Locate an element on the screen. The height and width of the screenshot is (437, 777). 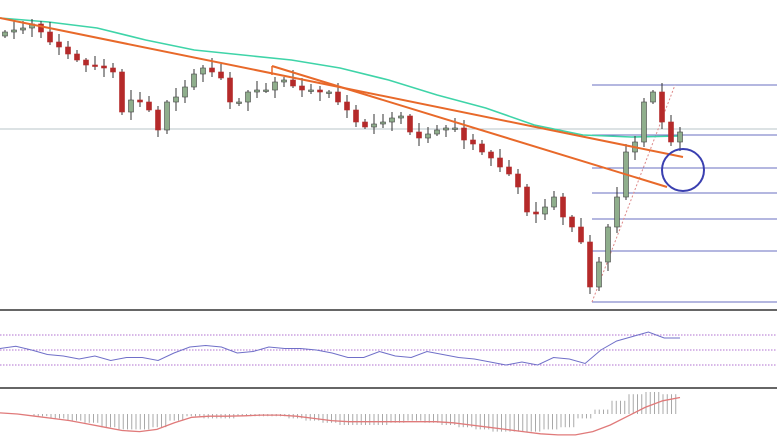
macd-signal-line is located at coordinates (340, 416).